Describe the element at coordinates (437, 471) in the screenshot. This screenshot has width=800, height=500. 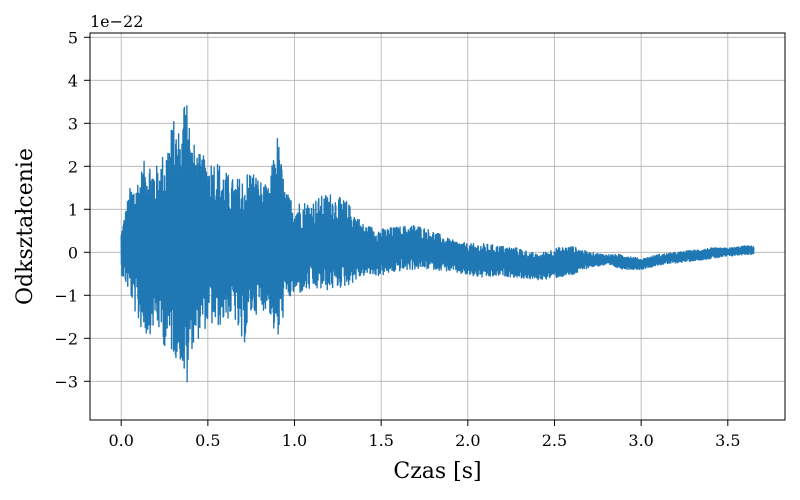
I see `x-axis-label: Czas [s]` at that location.